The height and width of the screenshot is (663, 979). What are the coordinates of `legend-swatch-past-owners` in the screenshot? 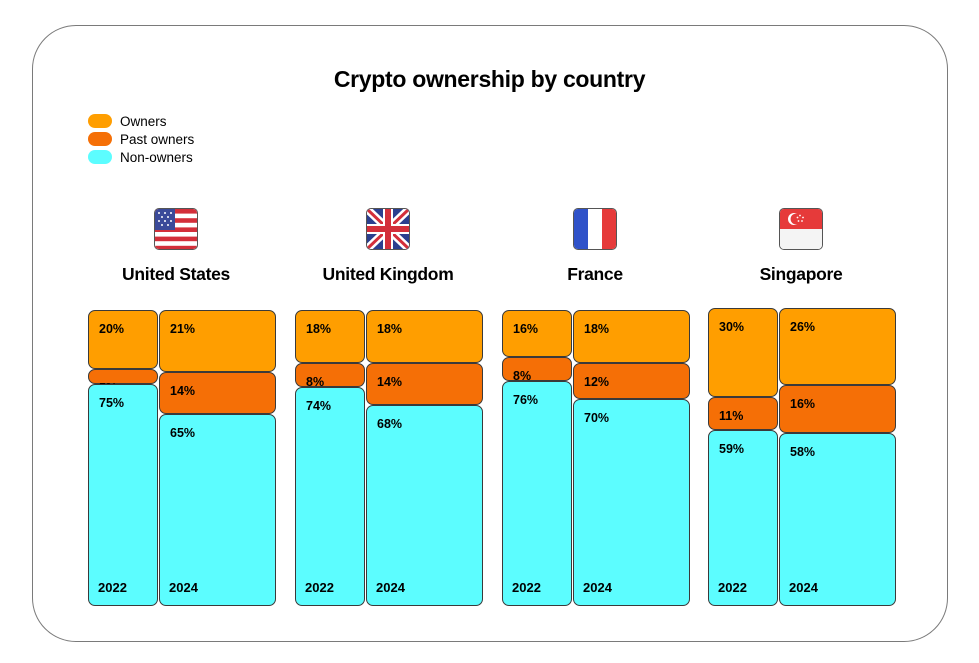 It's located at (100, 139).